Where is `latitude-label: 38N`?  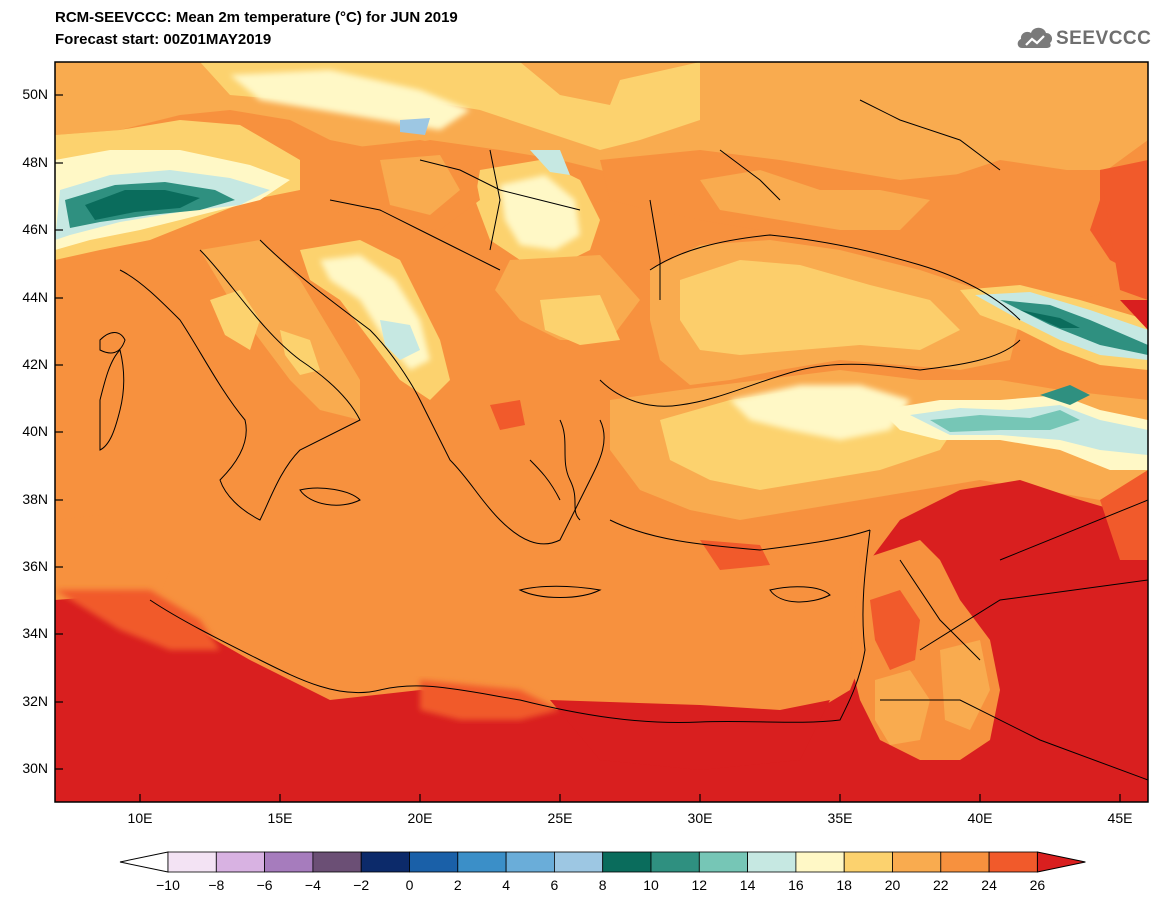 latitude-label: 38N is located at coordinates (35, 499).